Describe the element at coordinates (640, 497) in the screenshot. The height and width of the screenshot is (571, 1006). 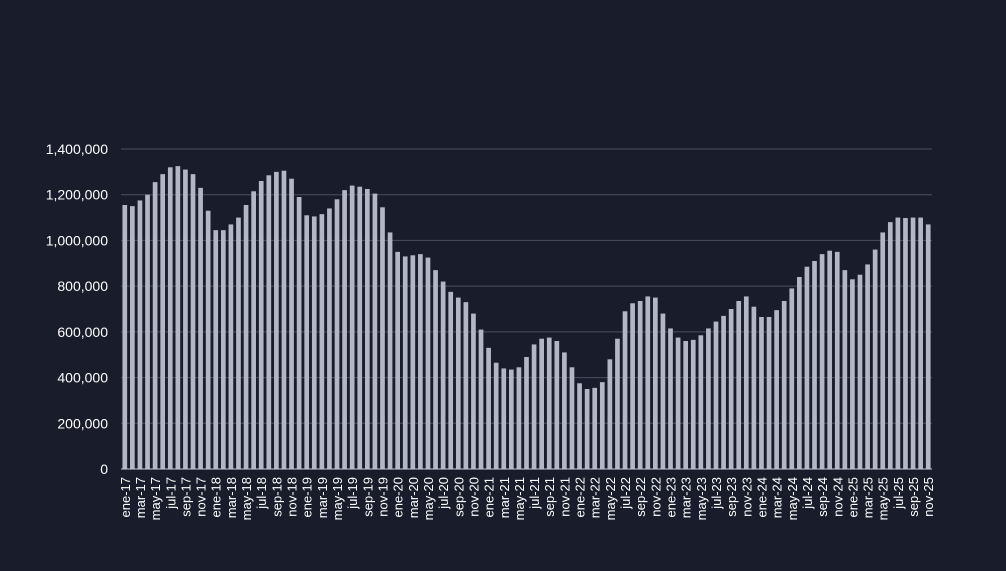
I see `x-tick-label: sep-22` at that location.